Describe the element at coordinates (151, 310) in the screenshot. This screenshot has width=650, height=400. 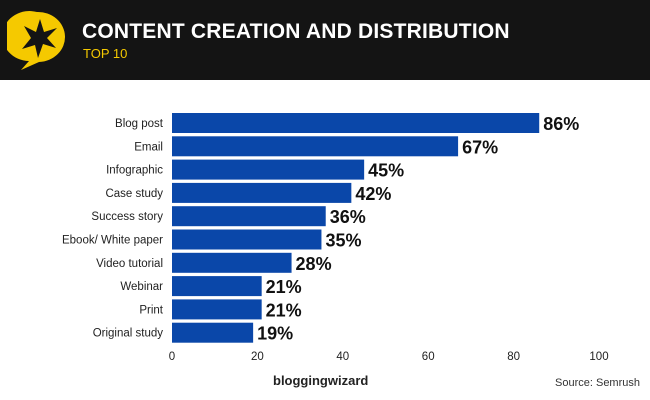
I see `category-label: Print` at that location.